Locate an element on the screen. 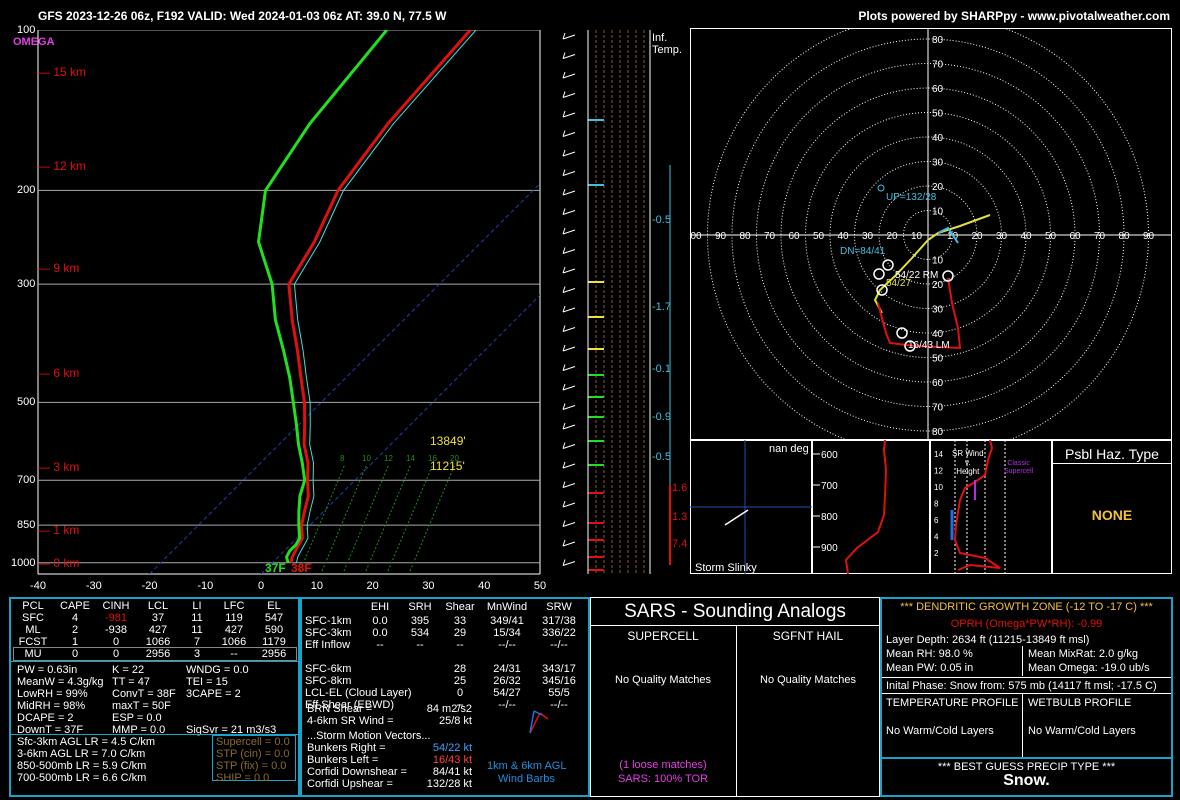  kinematics-cell: 26/32 is located at coordinates (507, 681).